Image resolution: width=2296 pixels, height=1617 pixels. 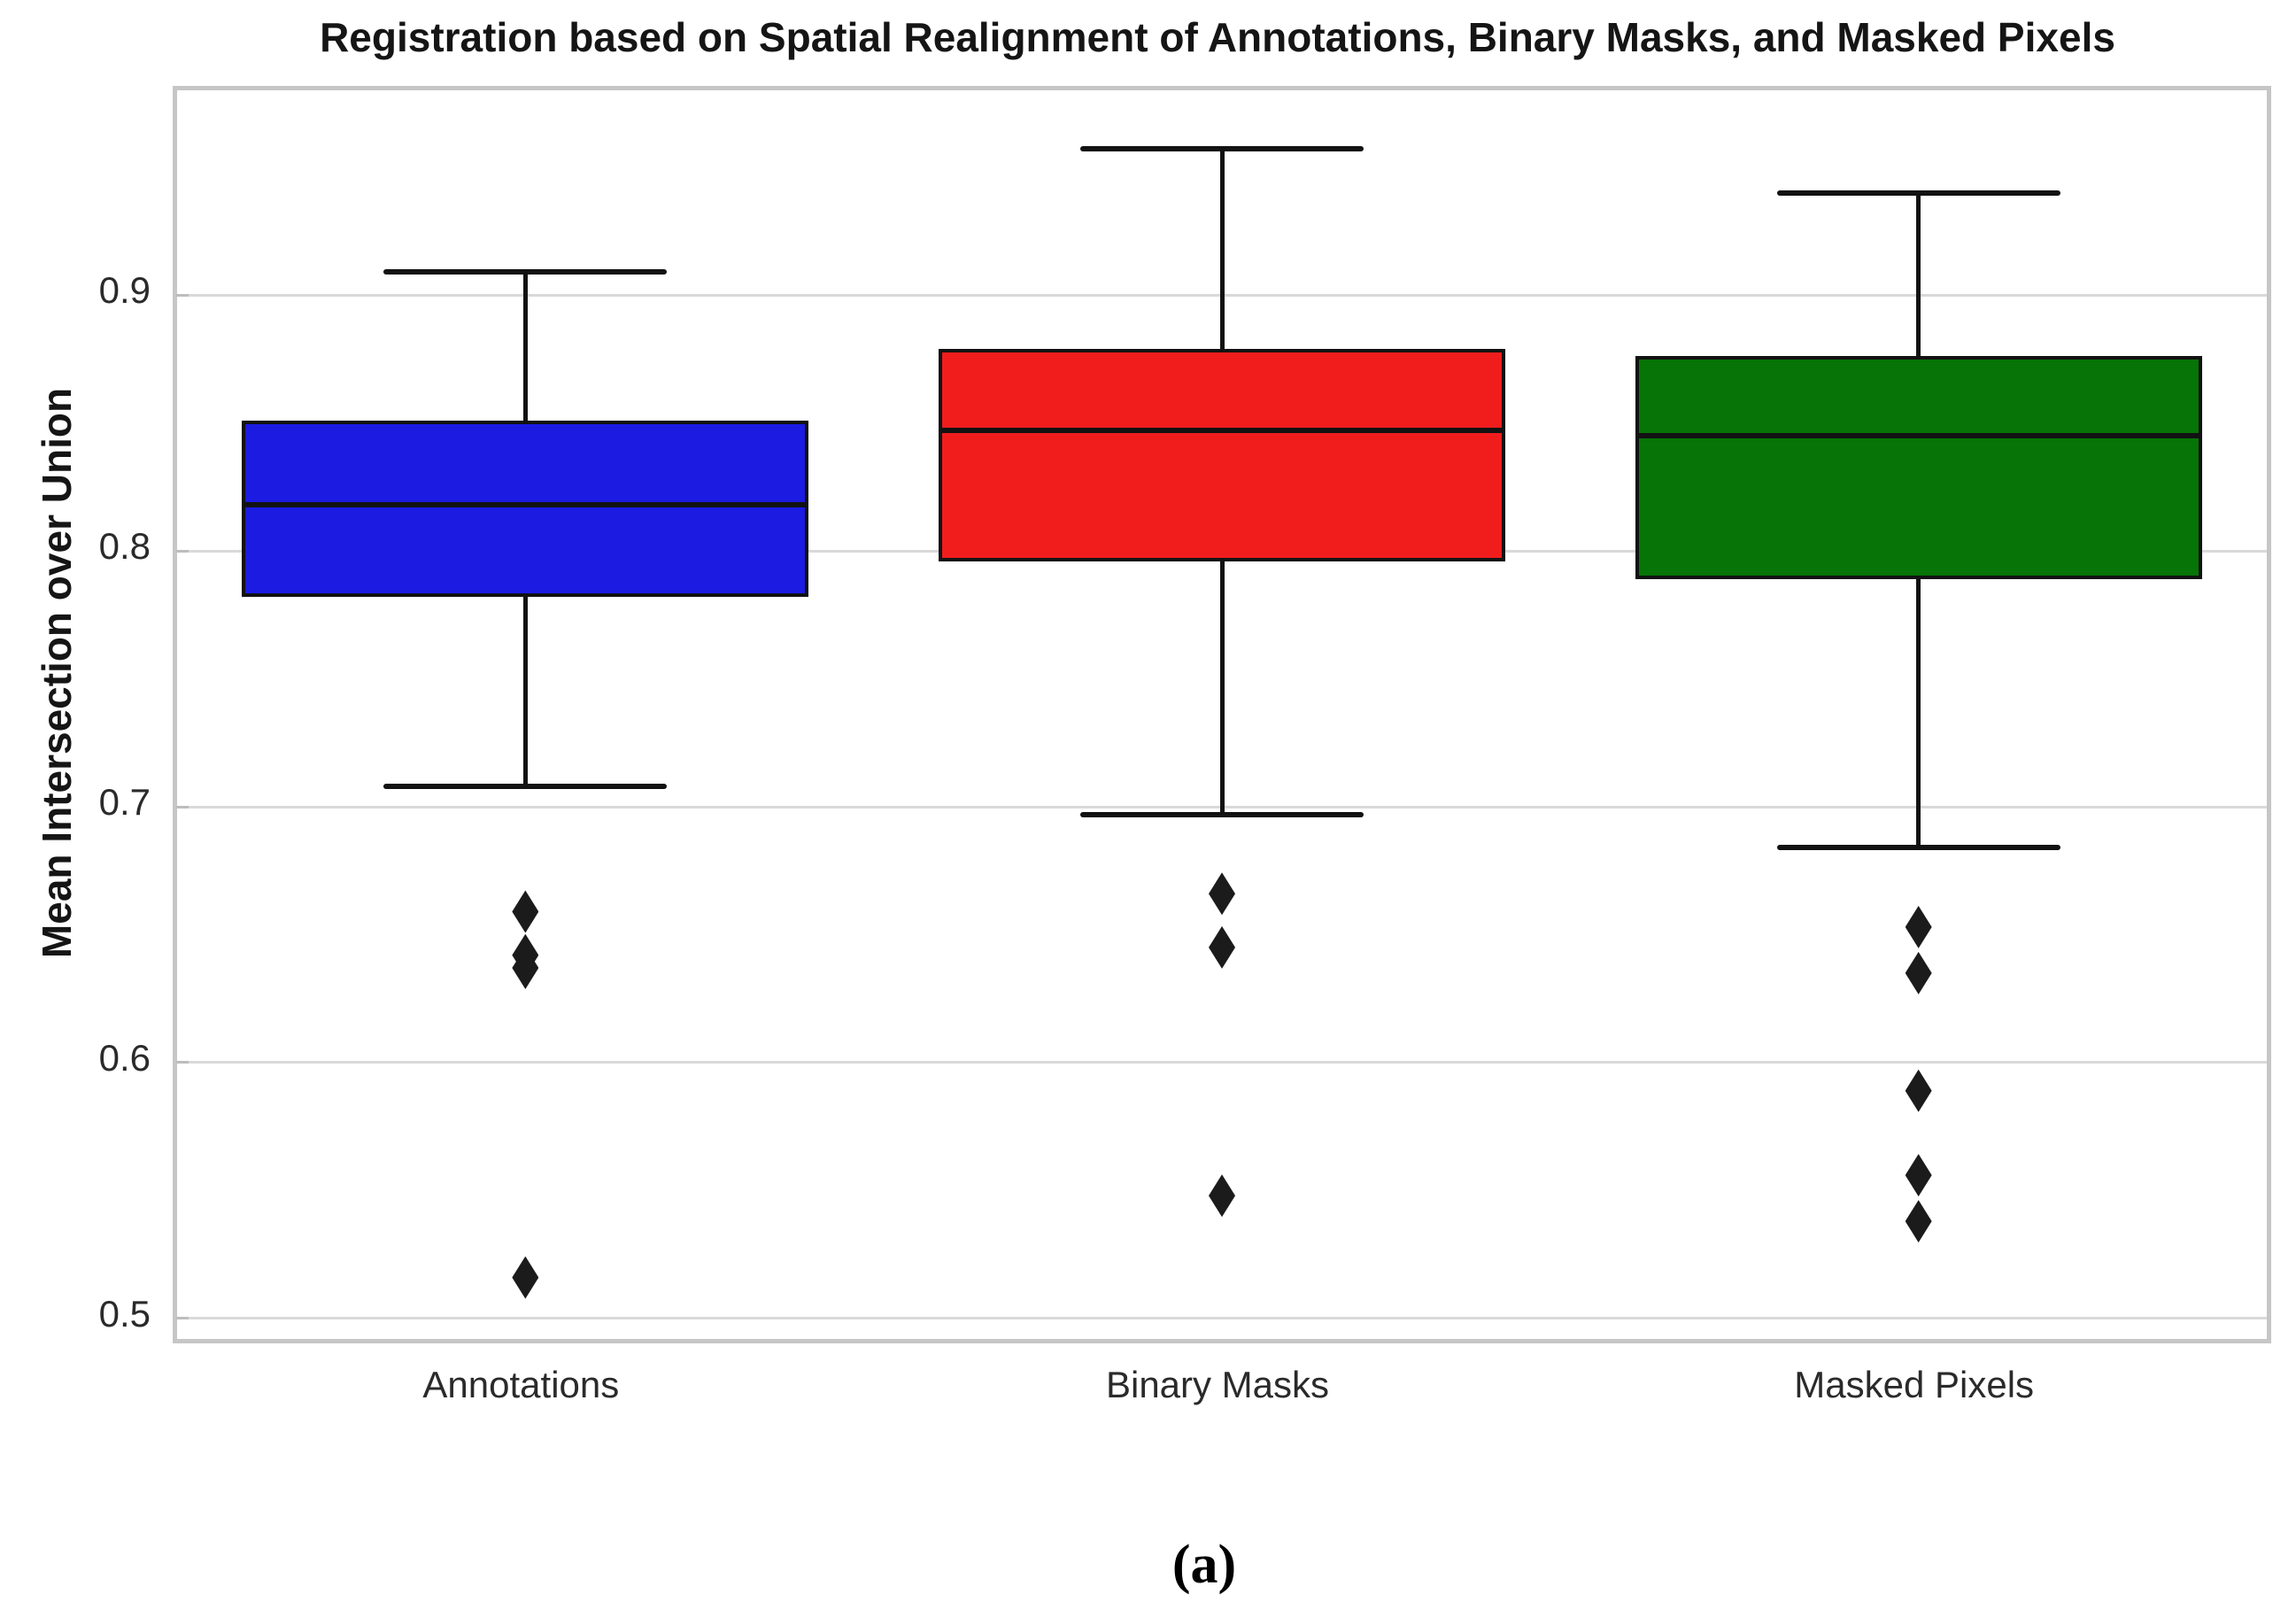 I want to click on x-tick-label-binary-masks: Binary Masks, so click(x=1217, y=1384).